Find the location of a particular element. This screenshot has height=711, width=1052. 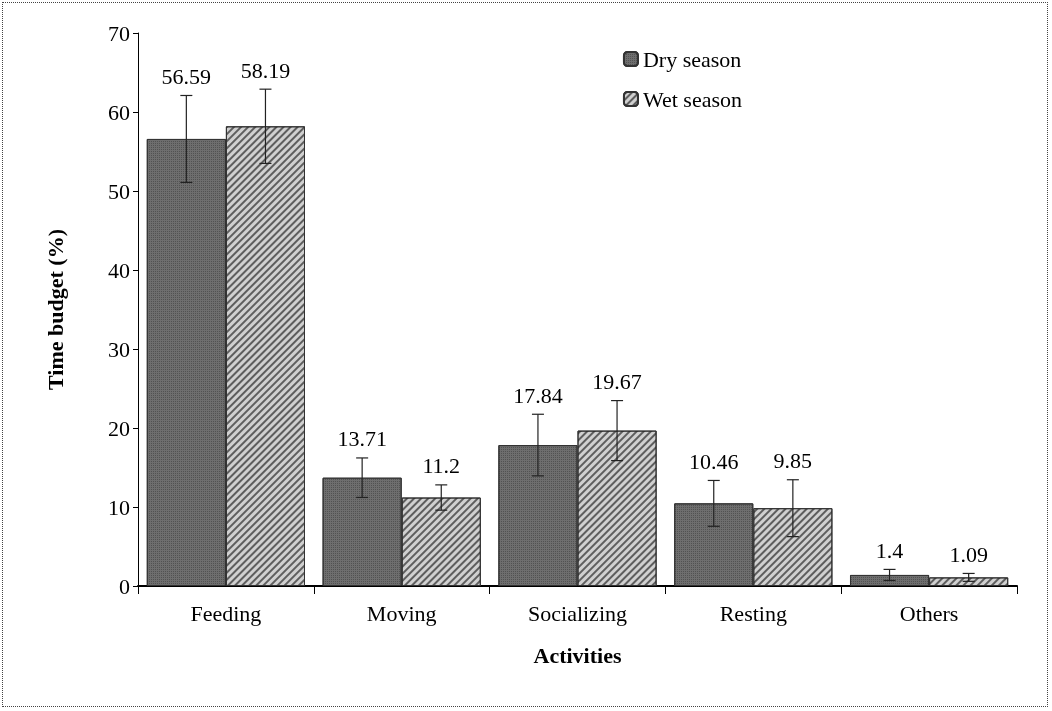

data-label: 11.2 is located at coordinates (441, 466).